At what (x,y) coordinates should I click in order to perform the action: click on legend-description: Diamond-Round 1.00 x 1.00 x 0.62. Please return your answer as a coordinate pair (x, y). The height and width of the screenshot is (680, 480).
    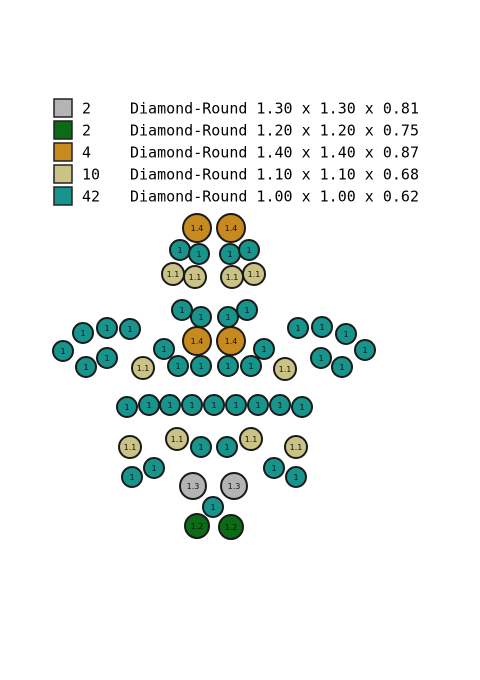
    Looking at the image, I should click on (274, 197).